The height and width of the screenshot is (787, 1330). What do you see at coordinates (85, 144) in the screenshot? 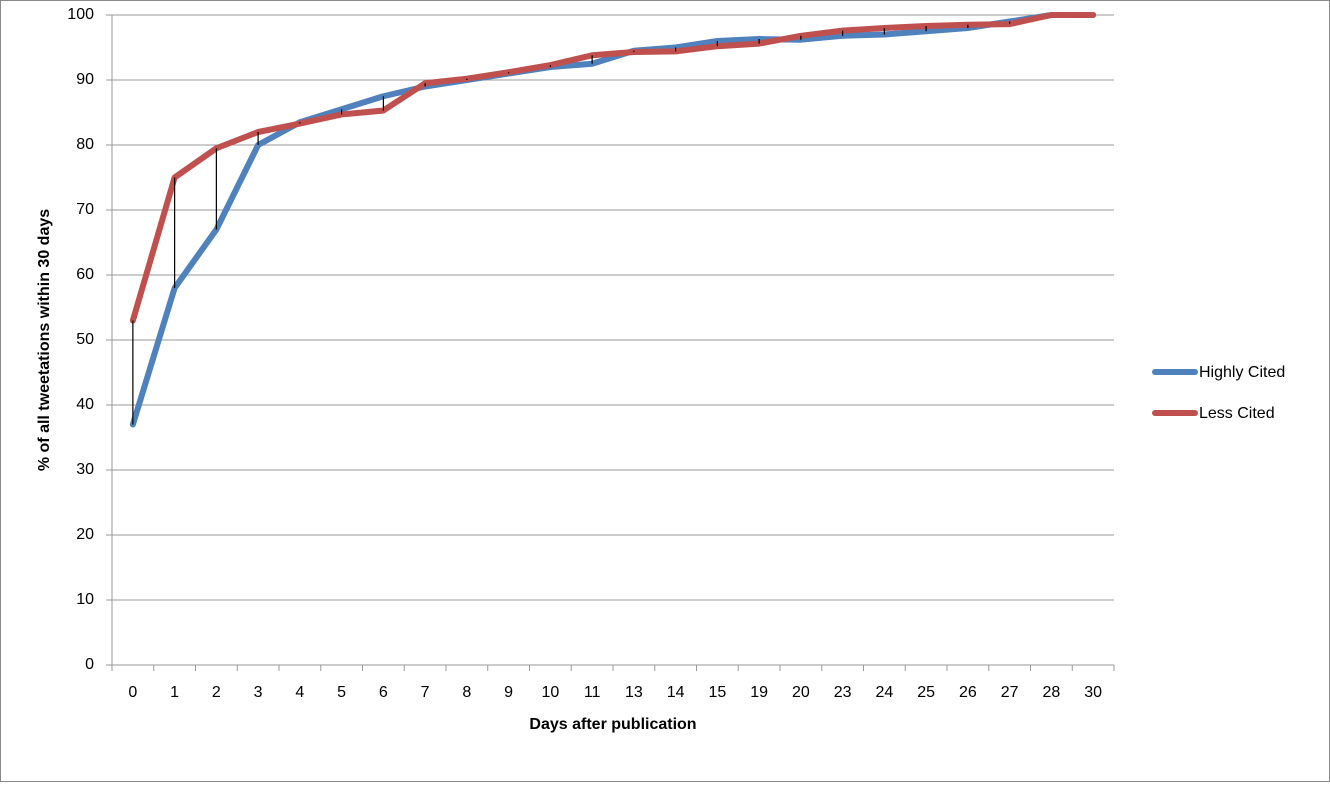
I see `y-tick-label: 80` at bounding box center [85, 144].